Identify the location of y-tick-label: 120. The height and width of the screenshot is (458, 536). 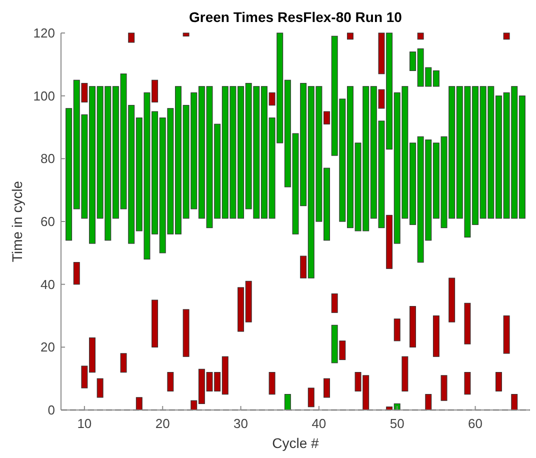
(44, 33).